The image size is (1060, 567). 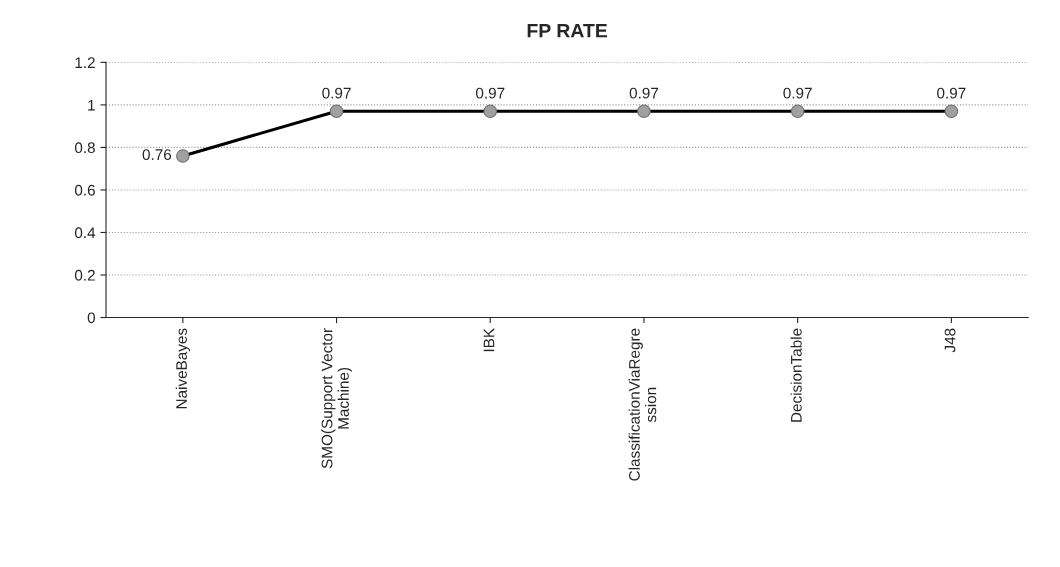 What do you see at coordinates (84, 190) in the screenshot?
I see `y-tick-label: 0.6` at bounding box center [84, 190].